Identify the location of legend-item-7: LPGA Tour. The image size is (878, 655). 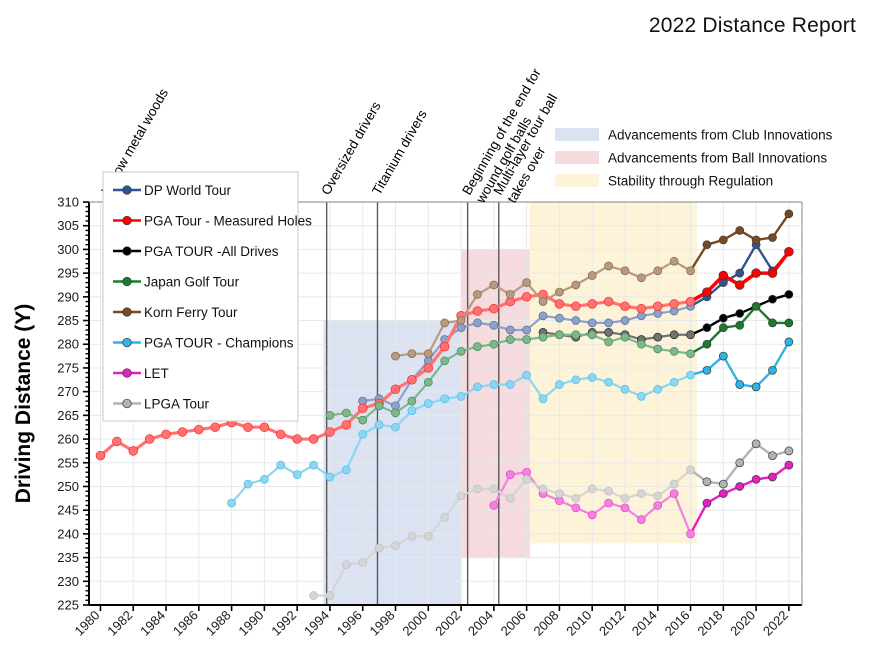
(161, 403).